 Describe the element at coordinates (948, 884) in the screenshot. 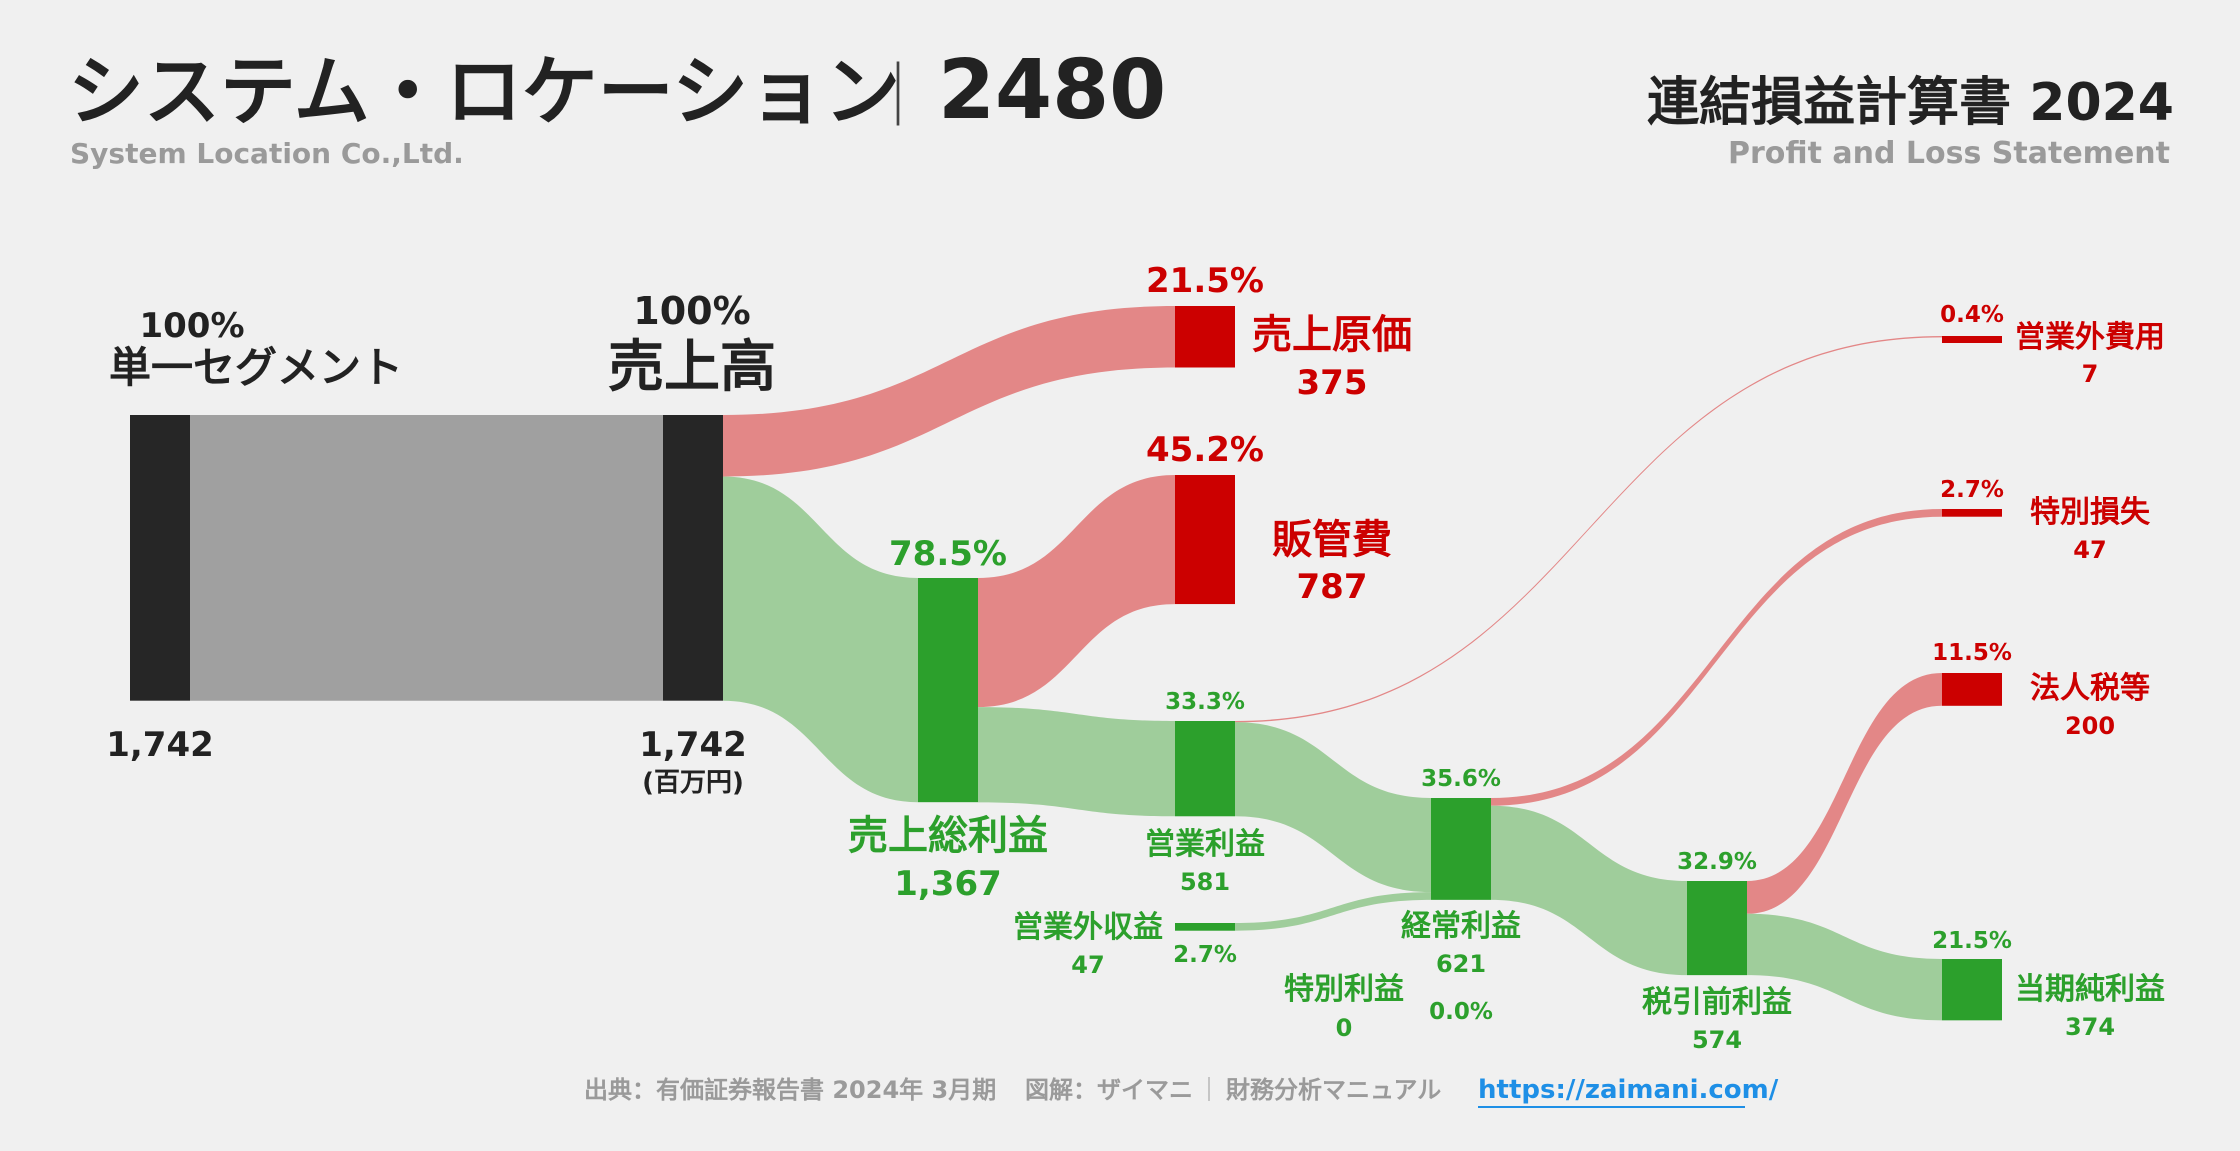

I see `gross-profit-value: 1,367` at that location.